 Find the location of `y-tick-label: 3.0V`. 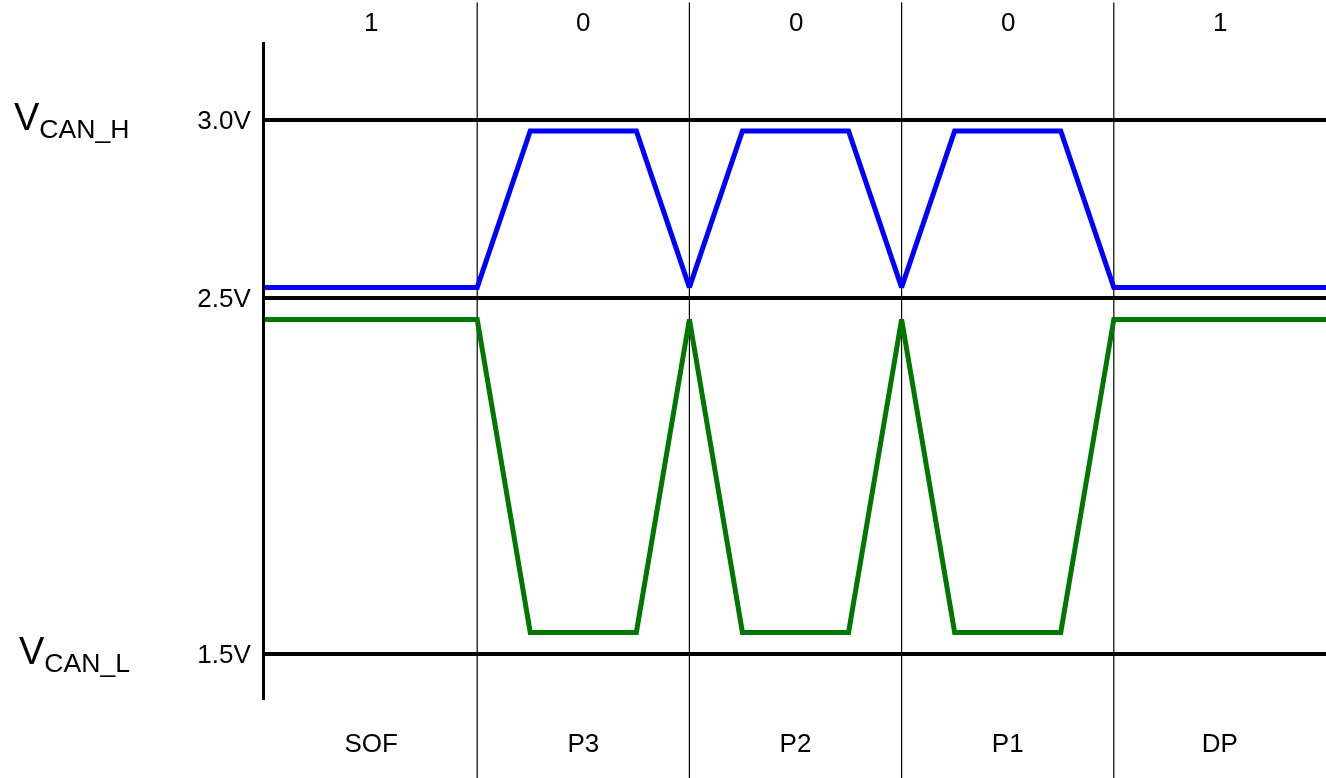

y-tick-label: 3.0V is located at coordinates (224, 120).